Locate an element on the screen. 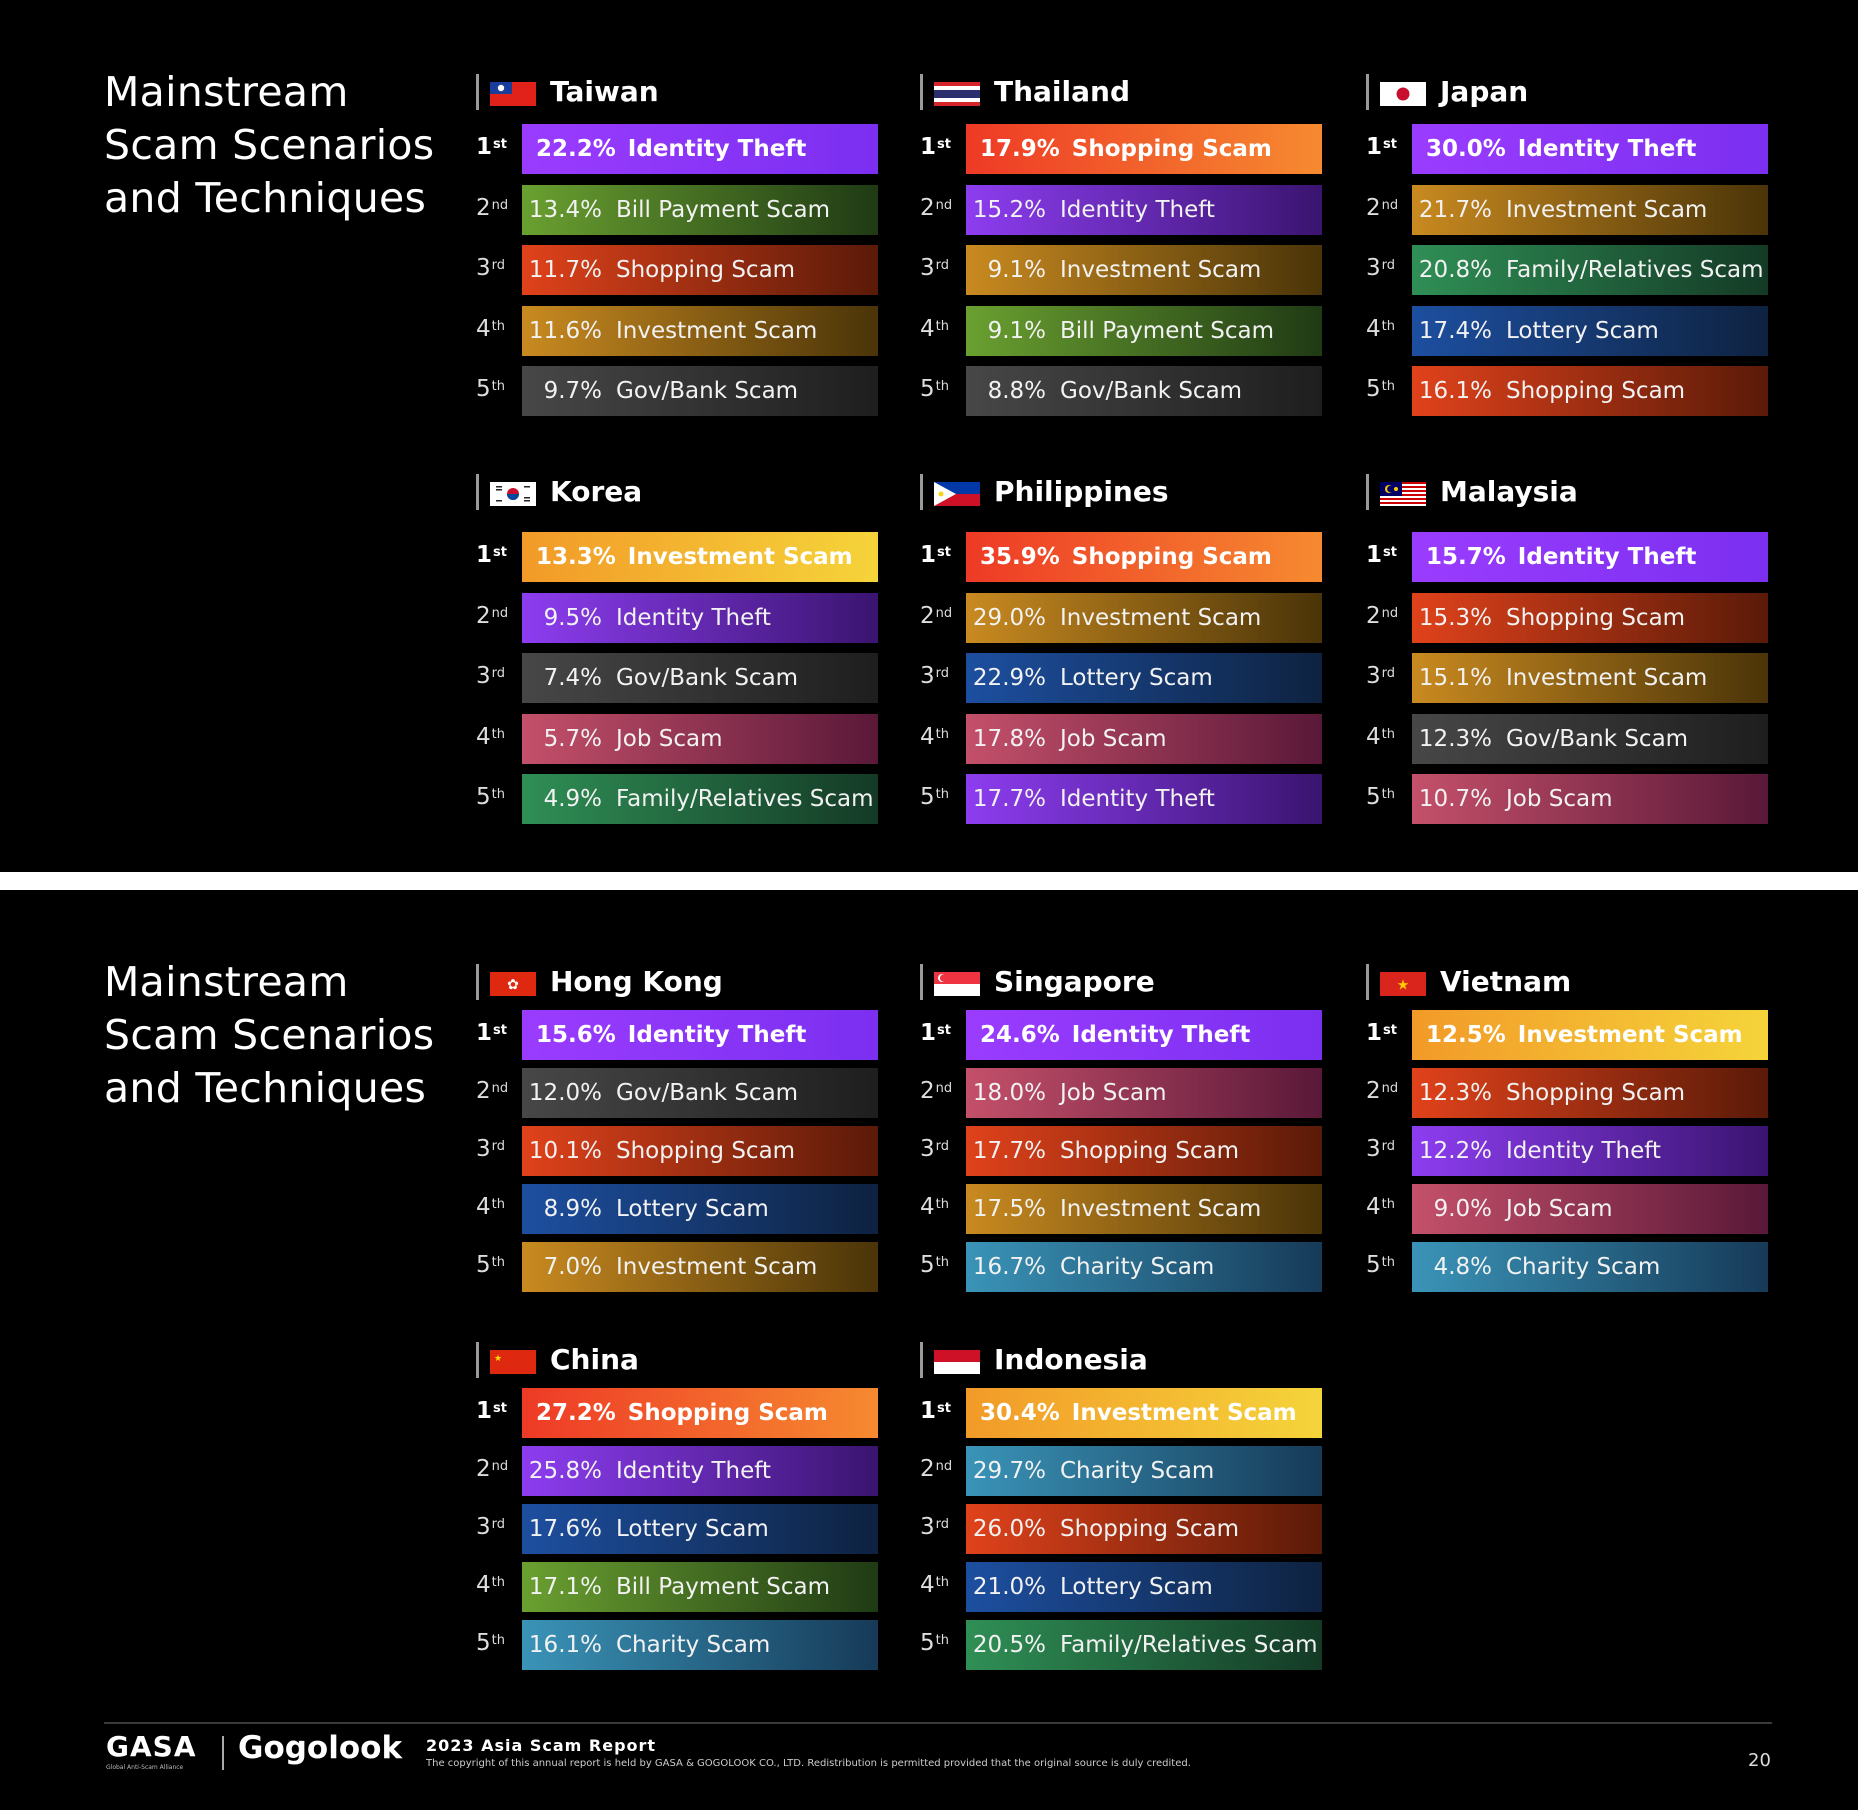  ranking-row: 3rd 11.7% Shopping Scam is located at coordinates (681, 270).